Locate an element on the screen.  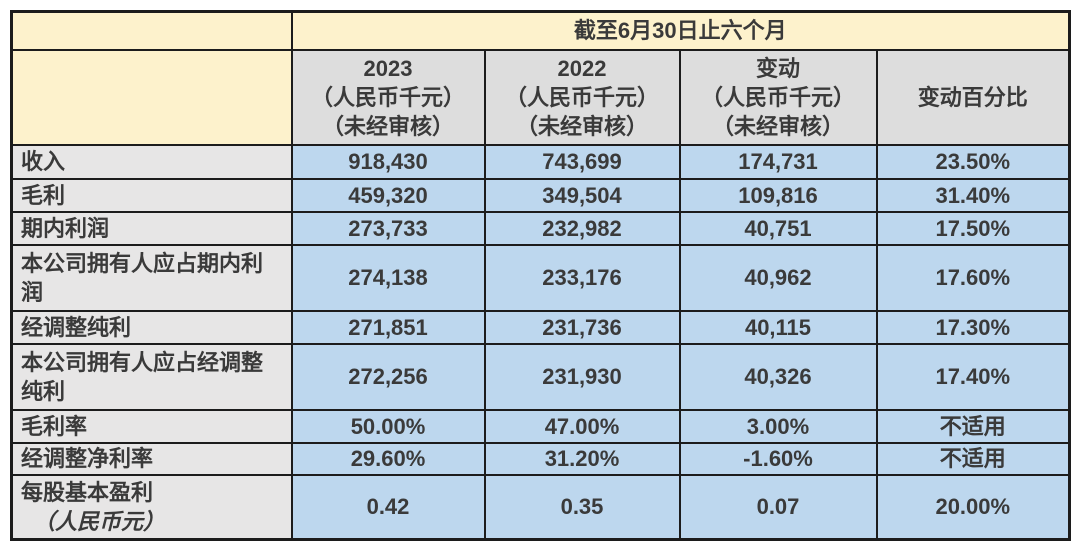
row-label-text: 毛利 is located at coordinates (43, 195).